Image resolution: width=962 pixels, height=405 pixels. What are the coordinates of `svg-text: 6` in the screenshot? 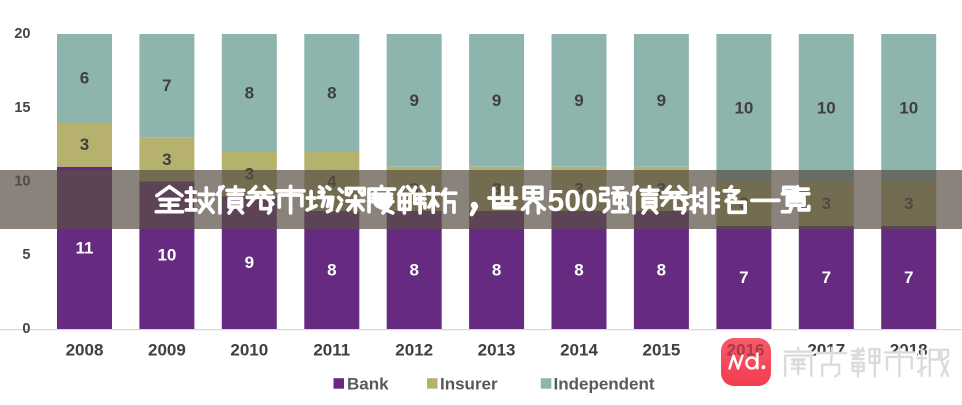 It's located at (84, 78).